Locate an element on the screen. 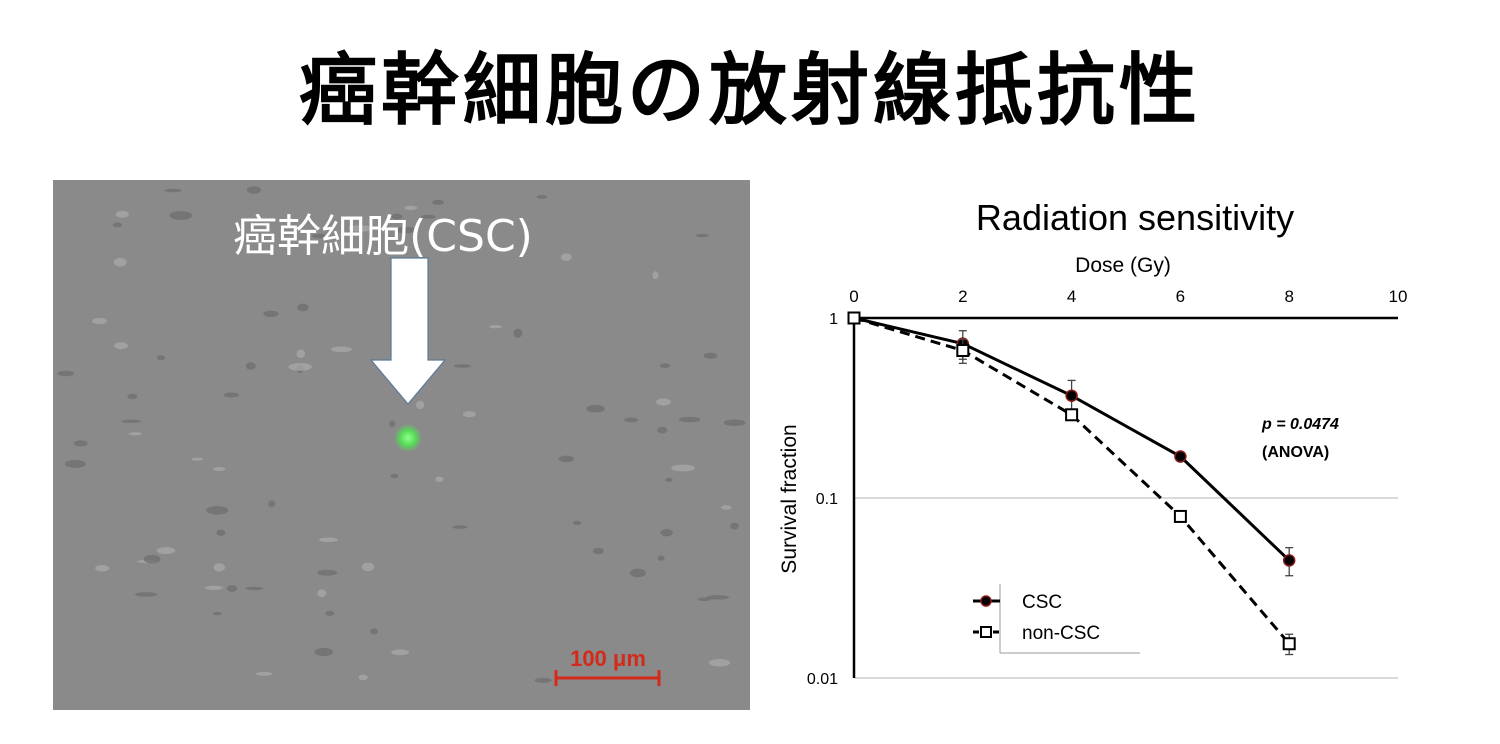  y-tick-label: 0.01 is located at coordinates (822, 679).